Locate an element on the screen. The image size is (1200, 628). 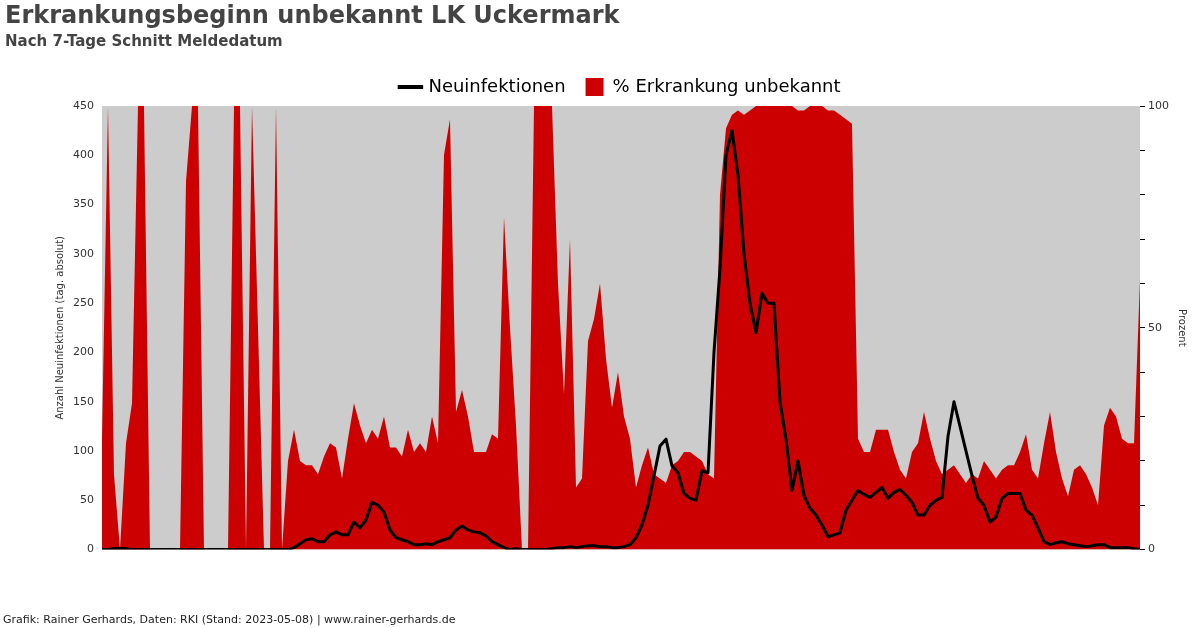
y2-tick-label: 0 is located at coordinates (1151, 549).